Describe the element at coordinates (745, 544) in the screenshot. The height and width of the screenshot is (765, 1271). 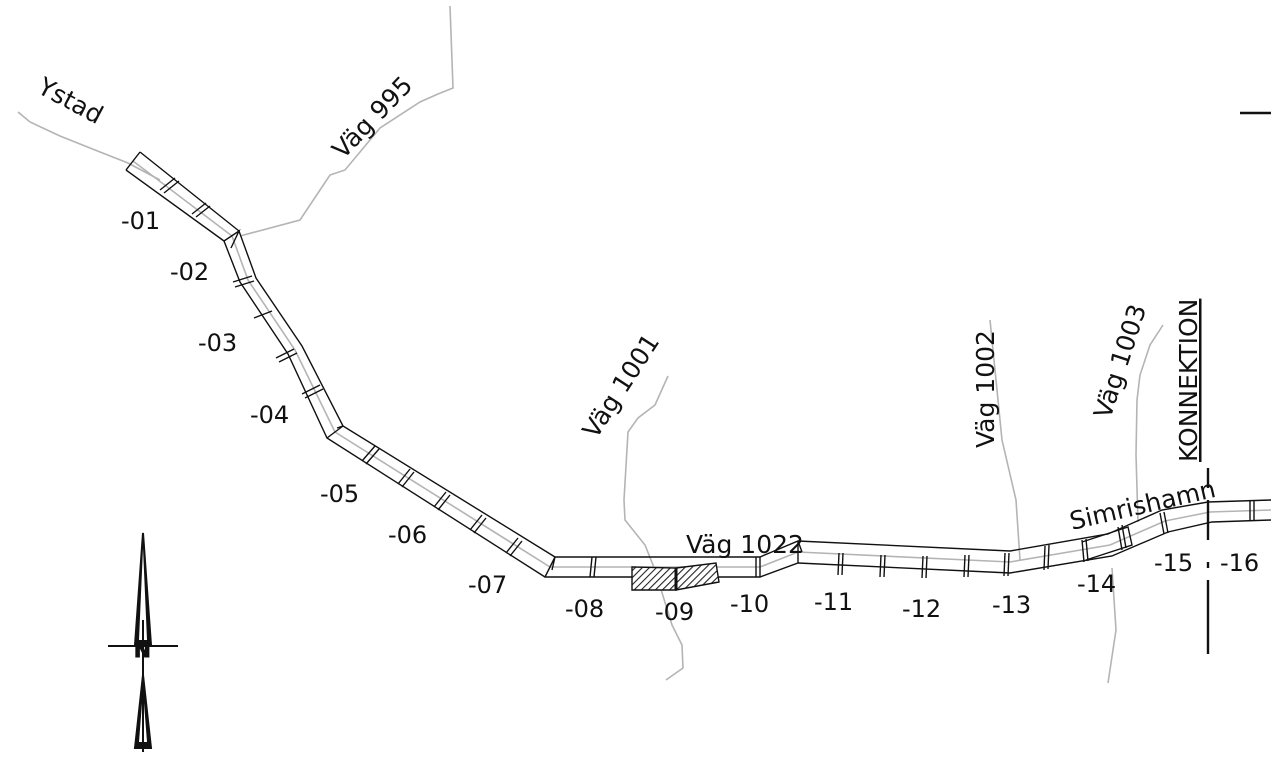
I see `label-vag1022: Väg 1022` at that location.